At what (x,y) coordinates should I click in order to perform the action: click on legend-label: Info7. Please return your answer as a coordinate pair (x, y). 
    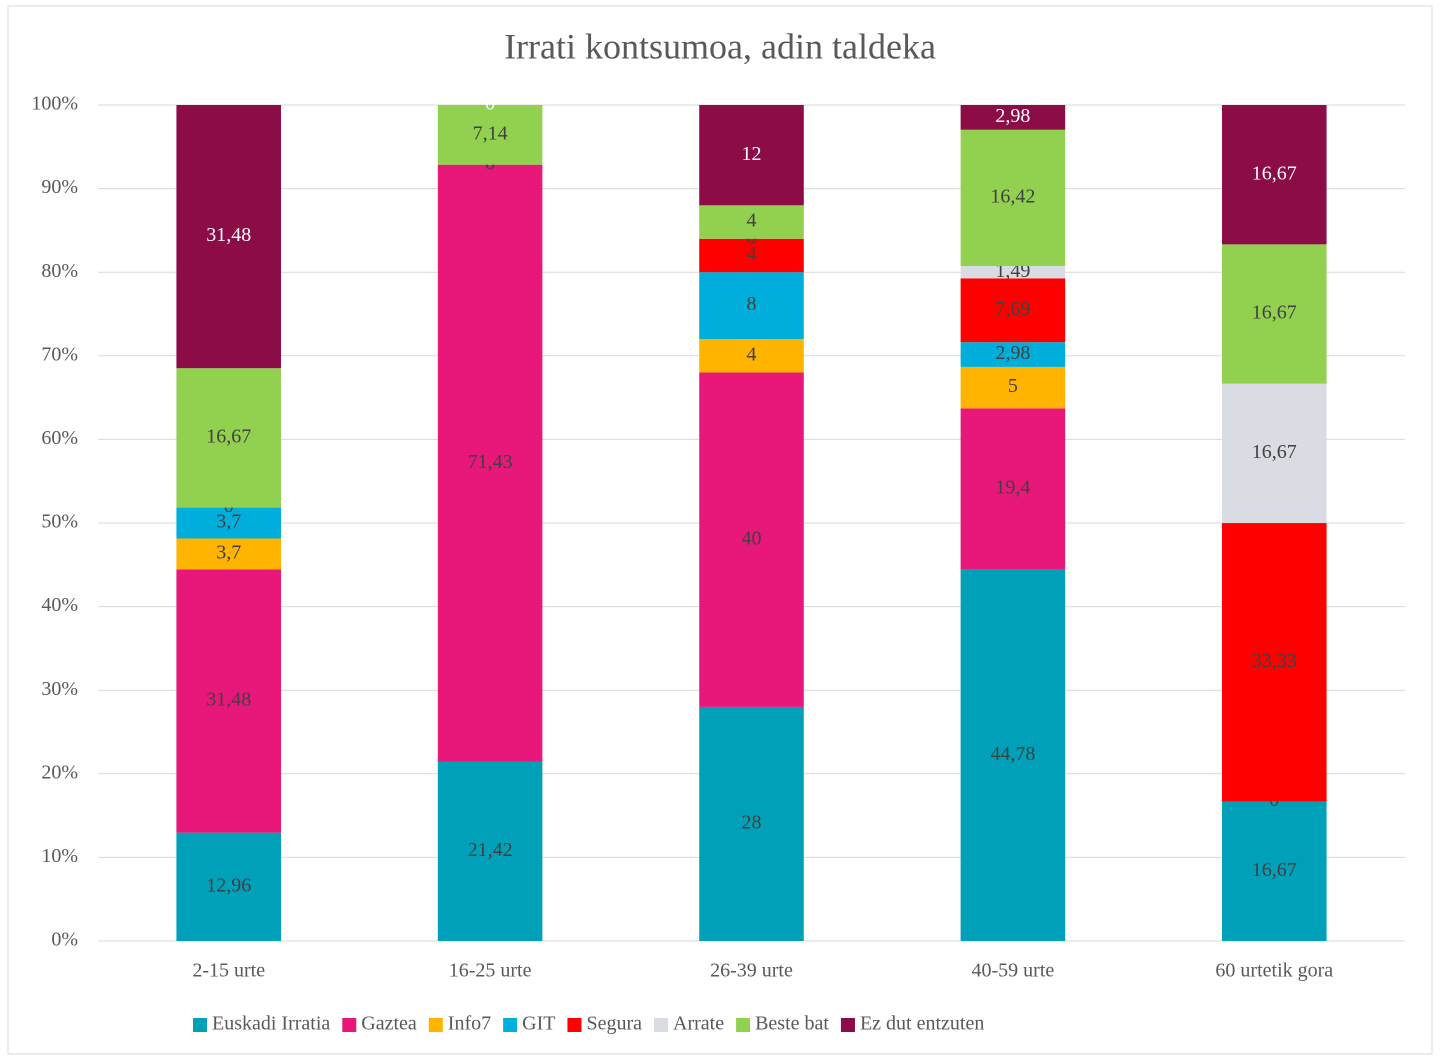
    Looking at the image, I should click on (469, 1024).